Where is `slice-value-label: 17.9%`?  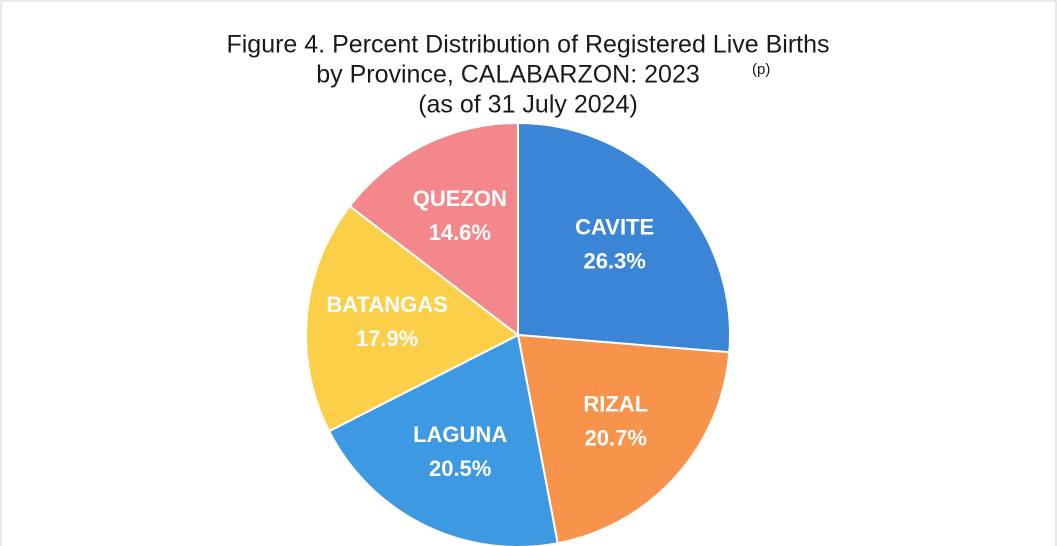 slice-value-label: 17.9% is located at coordinates (387, 338).